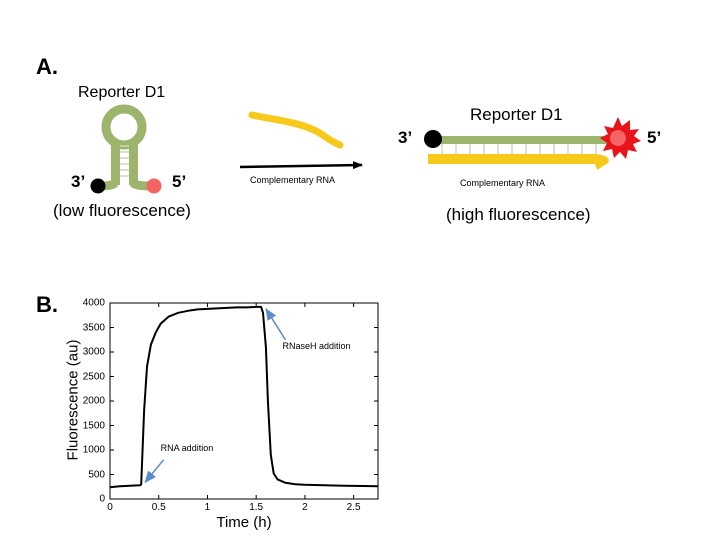  What do you see at coordinates (316, 346) in the screenshot?
I see `rnaseh-addition-label: RNaseH addition` at bounding box center [316, 346].